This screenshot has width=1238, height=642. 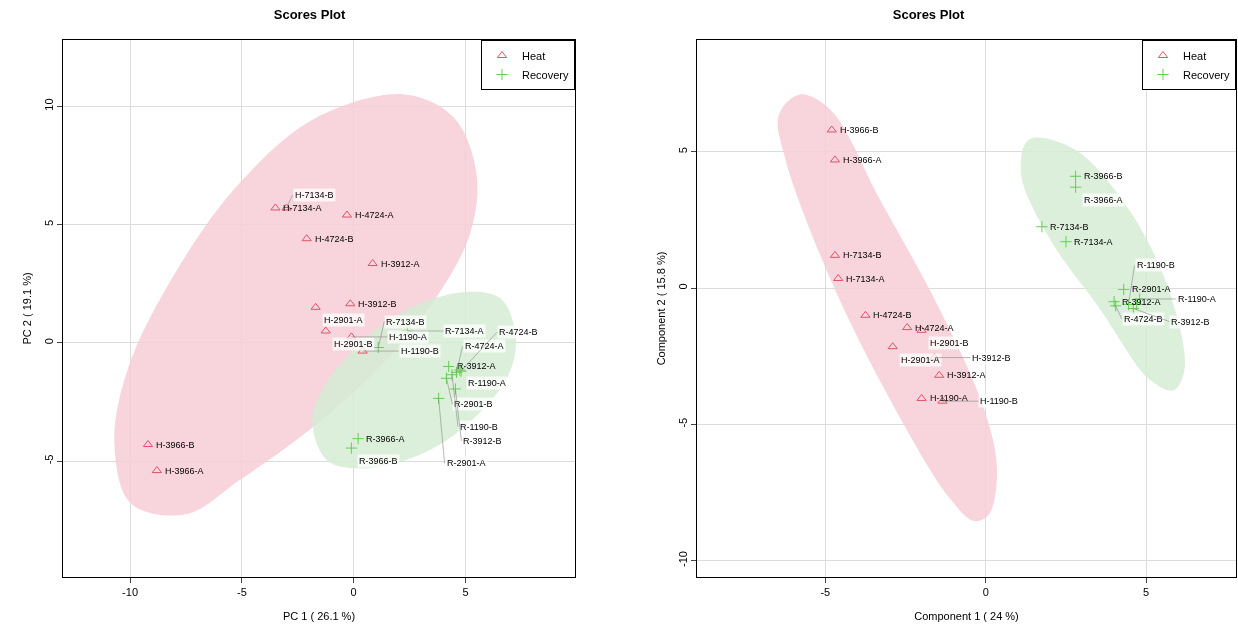 I want to click on annotation: R-4724-A, so click(x=484, y=346).